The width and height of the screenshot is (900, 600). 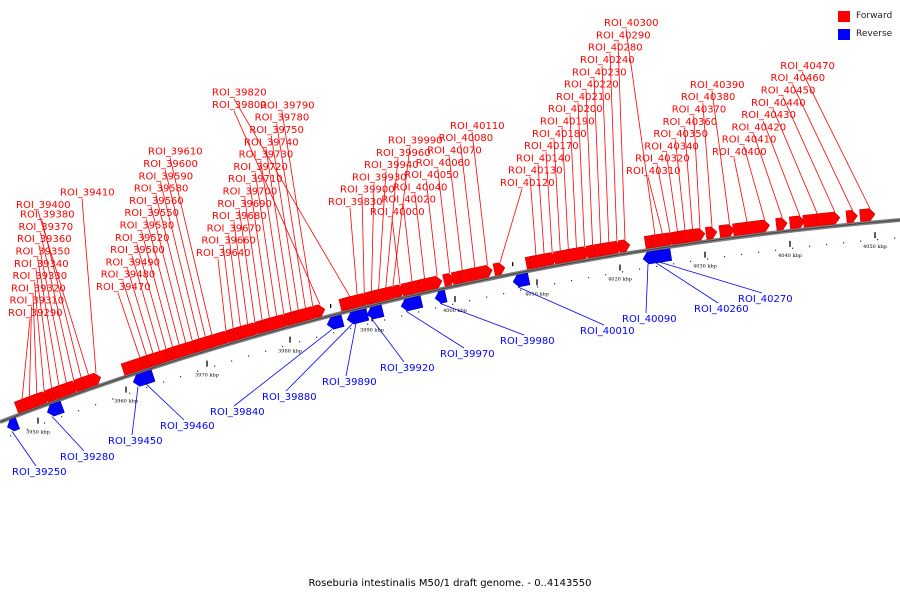 What do you see at coordinates (455, 311) in the screenshot?
I see `kbp-tick-label: 4000 kbp` at bounding box center [455, 311].